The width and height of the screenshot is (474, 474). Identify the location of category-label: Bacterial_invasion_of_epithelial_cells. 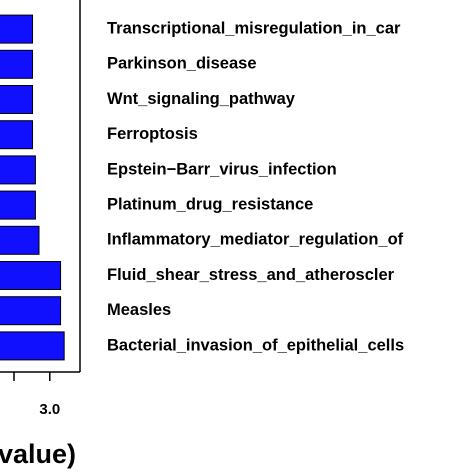
(255, 345).